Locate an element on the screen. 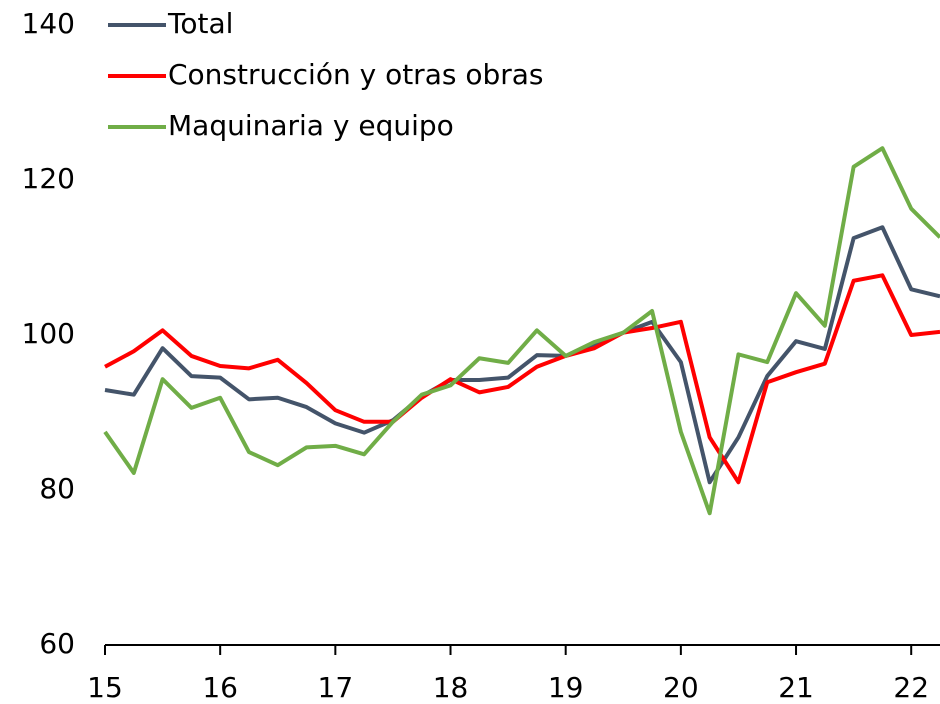 The width and height of the screenshot is (940, 704). x-tick-label: 19 is located at coordinates (566, 687).